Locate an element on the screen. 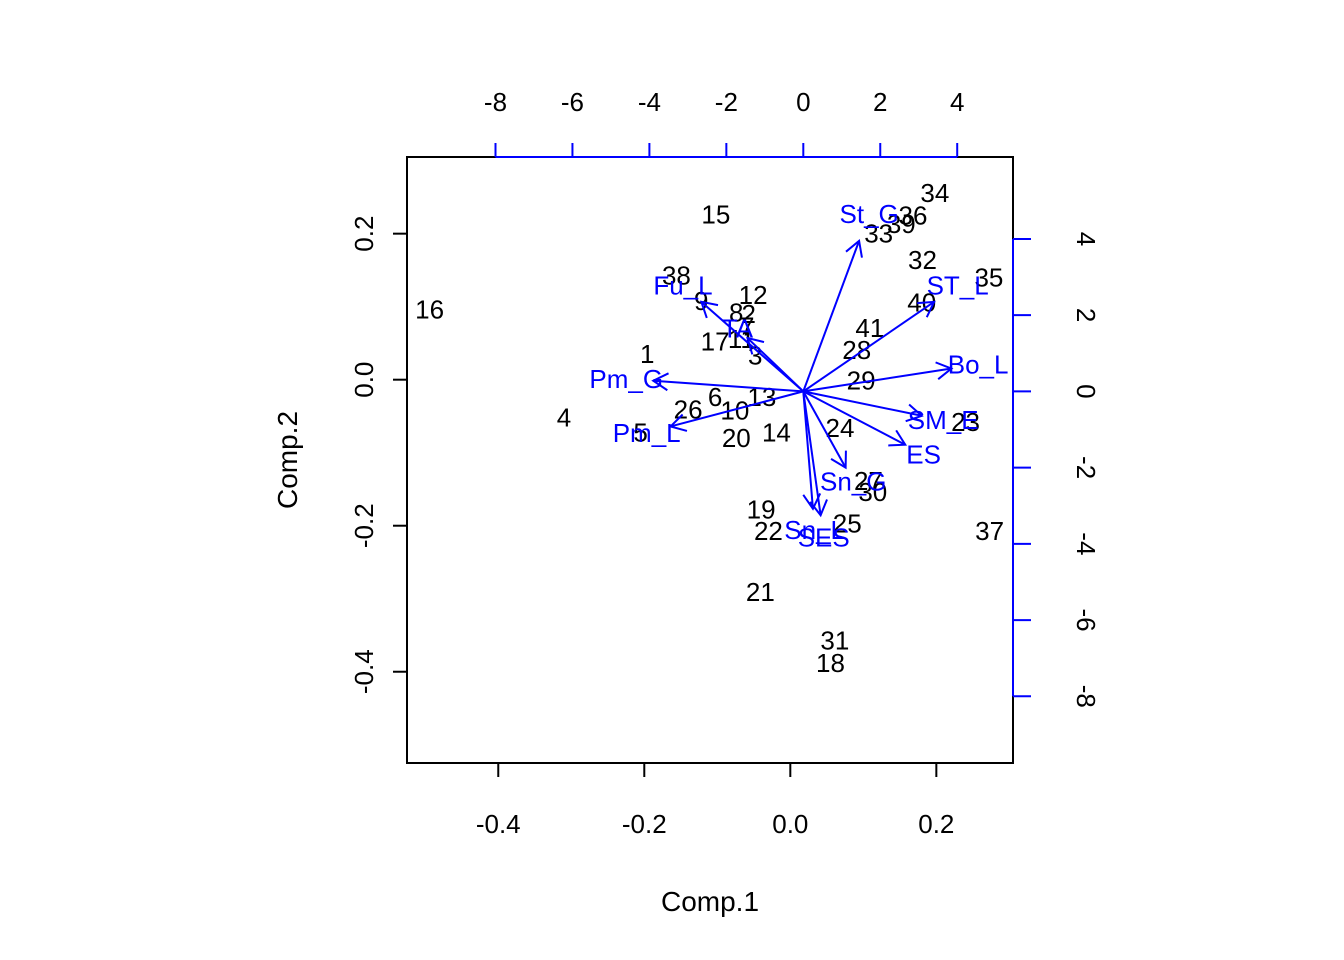 This screenshot has width=1344, height=960. observation-label: 23 is located at coordinates (965, 422).